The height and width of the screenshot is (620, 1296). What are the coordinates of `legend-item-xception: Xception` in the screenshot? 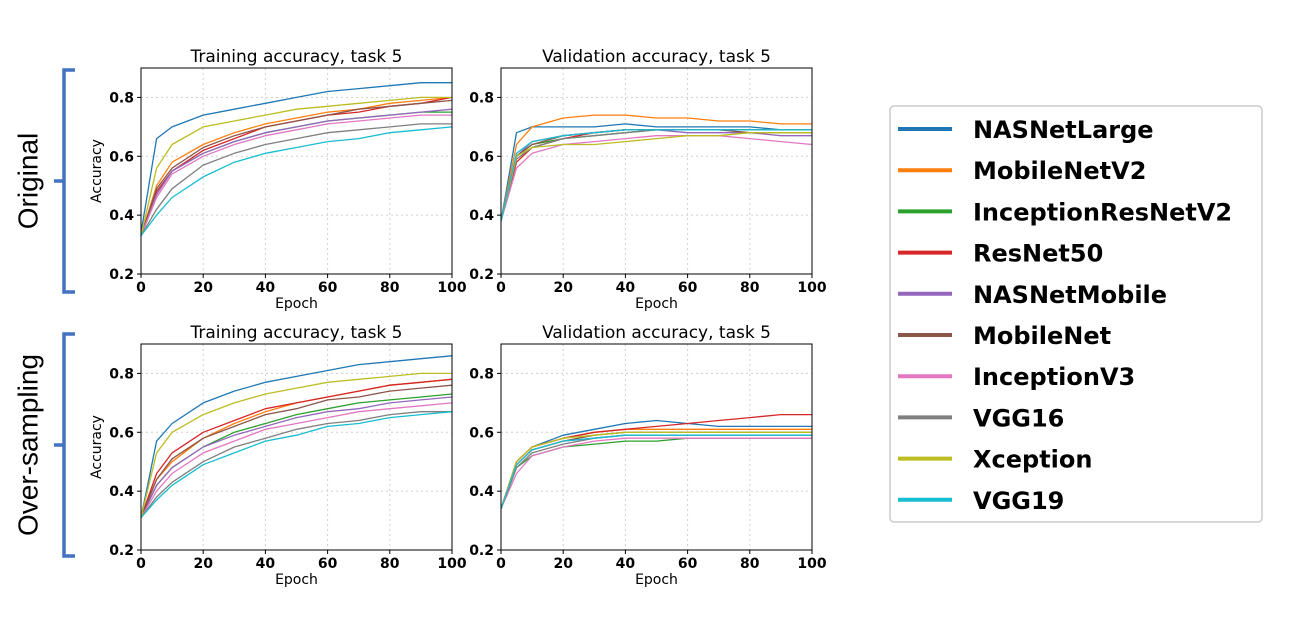 It's located at (995, 460).